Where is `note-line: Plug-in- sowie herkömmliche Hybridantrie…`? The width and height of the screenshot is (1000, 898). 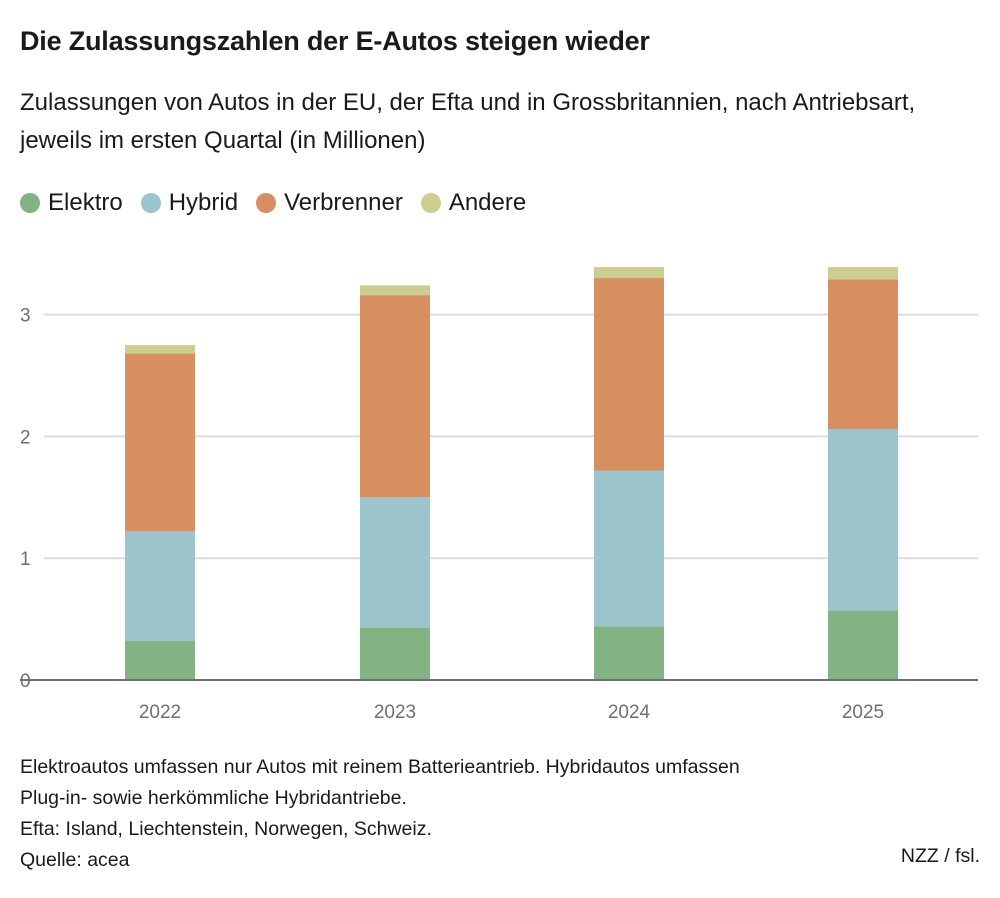
note-line: Plug-in- sowie herkömmliche Hybridantrie… is located at coordinates (213, 798).